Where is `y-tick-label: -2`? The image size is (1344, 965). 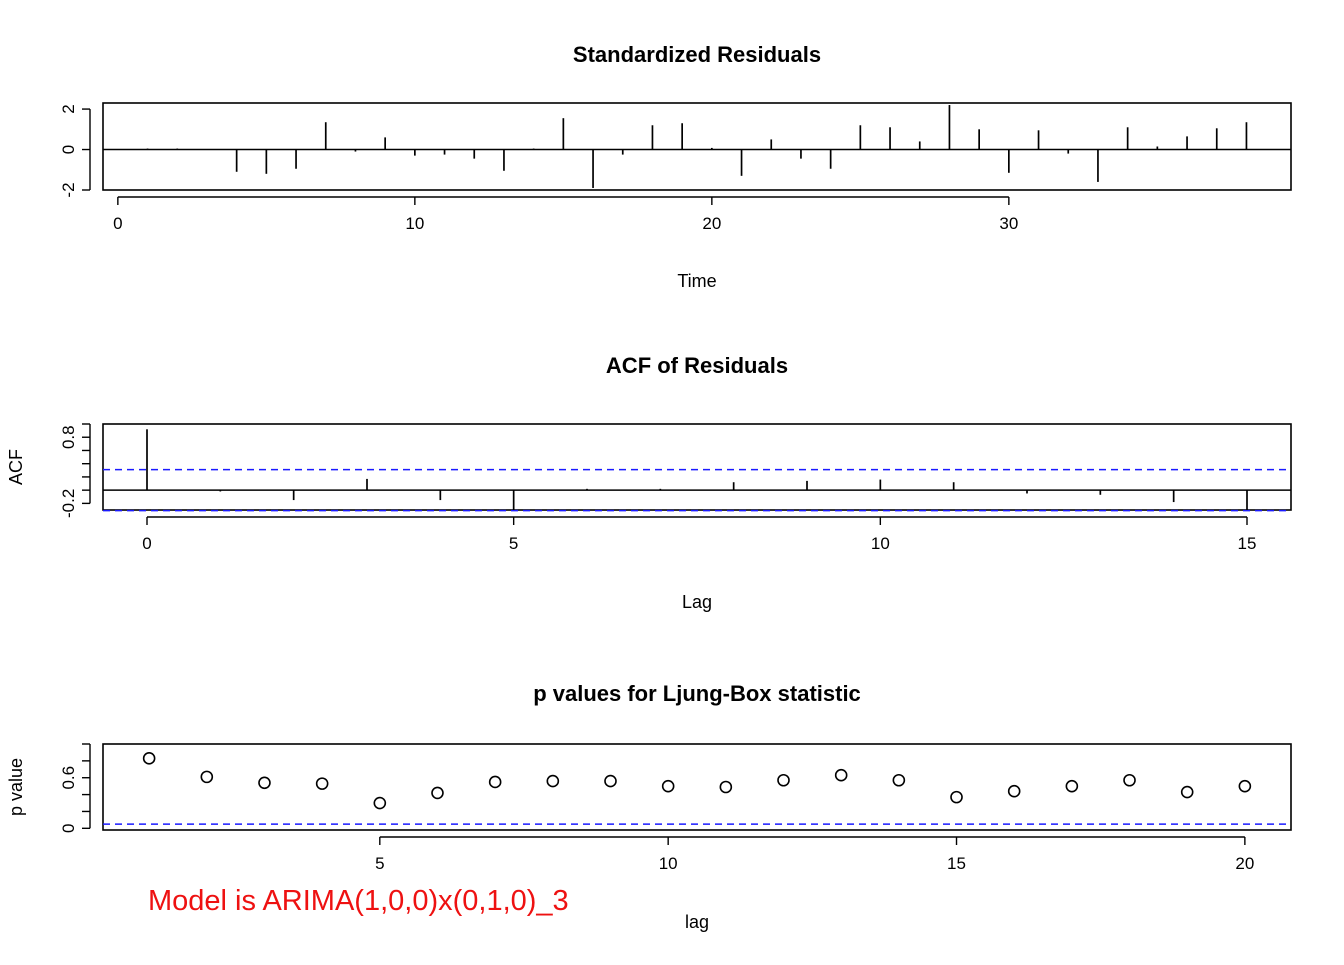 y-tick-label: -2 is located at coordinates (68, 189).